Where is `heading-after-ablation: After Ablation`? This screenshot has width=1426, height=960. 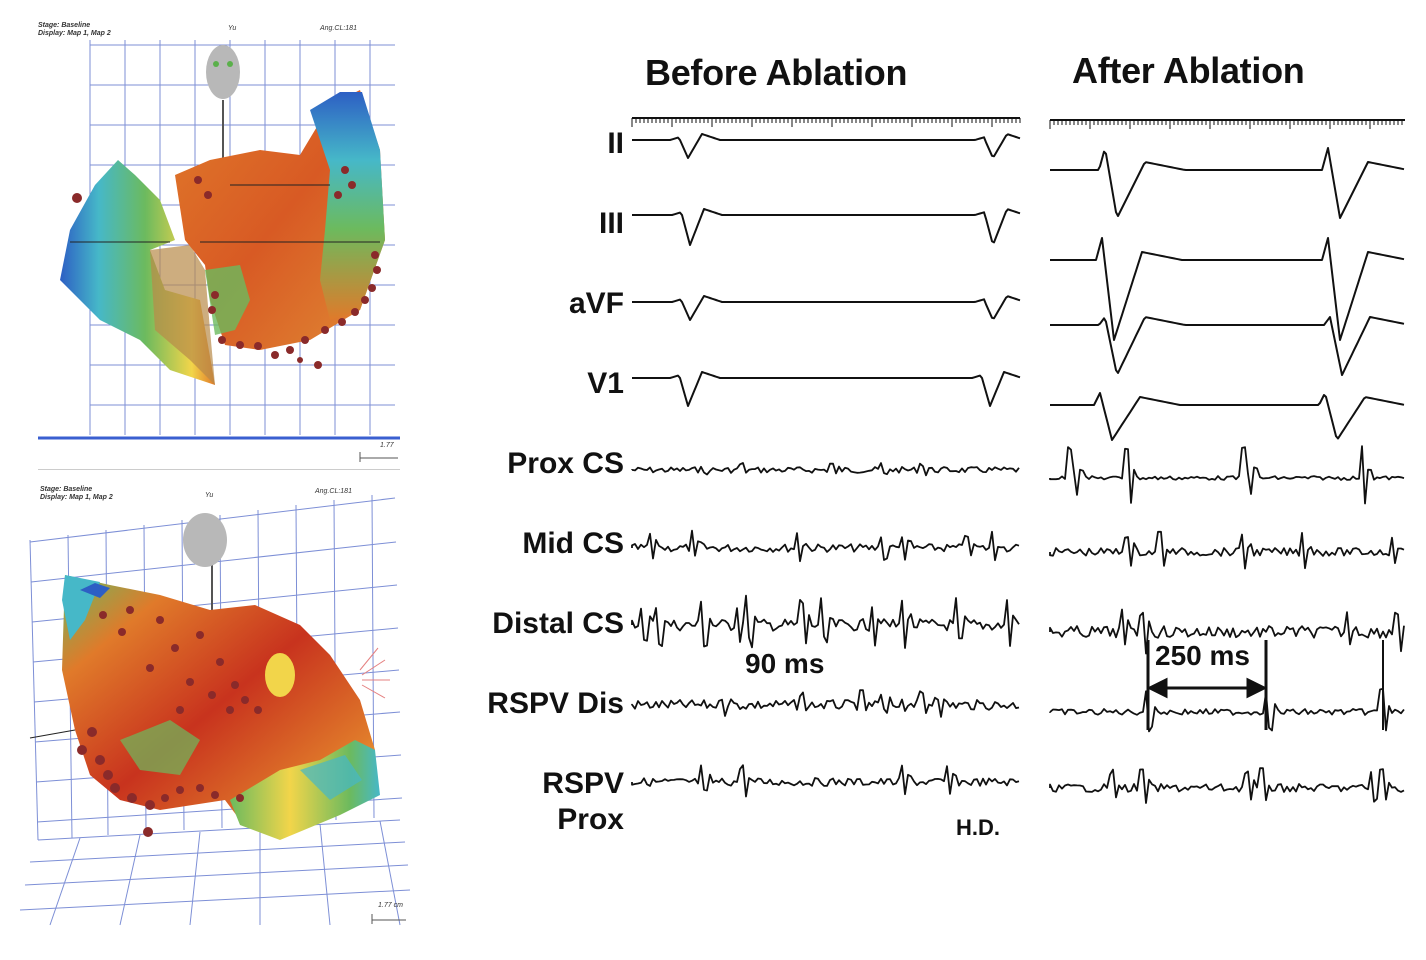
heading-after-ablation: After Ablation is located at coordinates (1188, 70).